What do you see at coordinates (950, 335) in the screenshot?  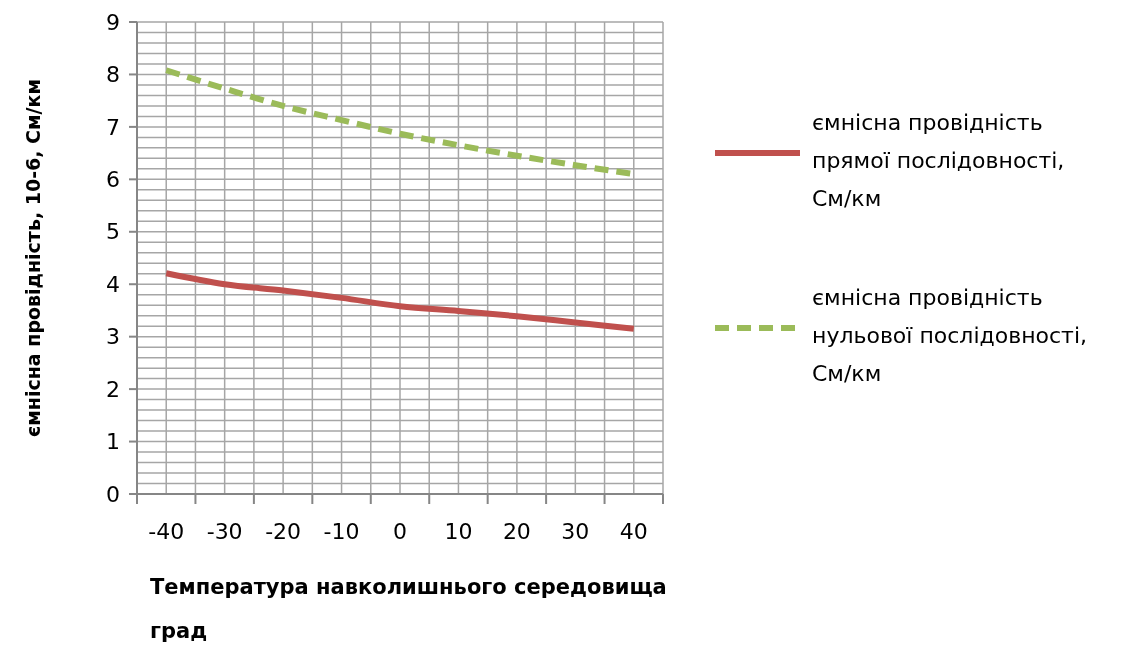 I see `legend-label: ємнісна провідність нульової послідовності, См/км` at bounding box center [950, 335].